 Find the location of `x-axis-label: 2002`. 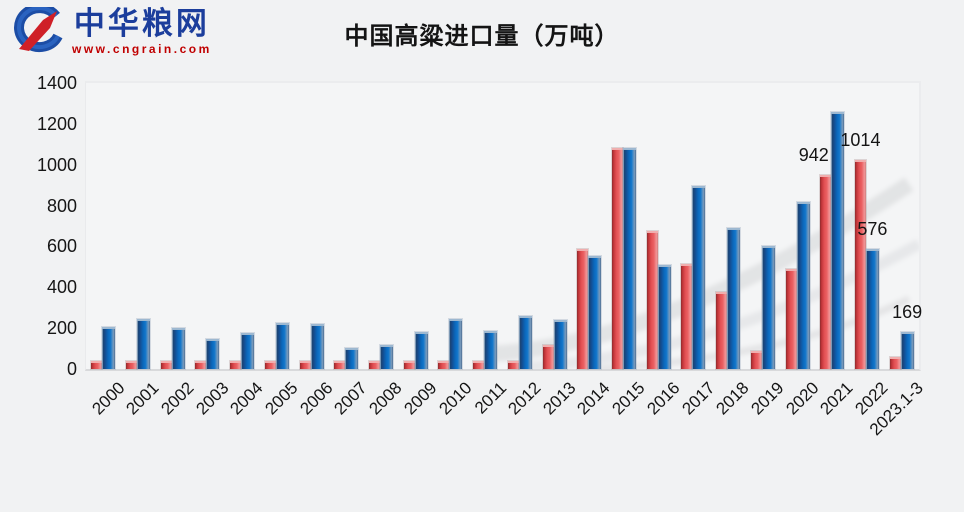

x-axis-label: 2002 is located at coordinates (177, 398).